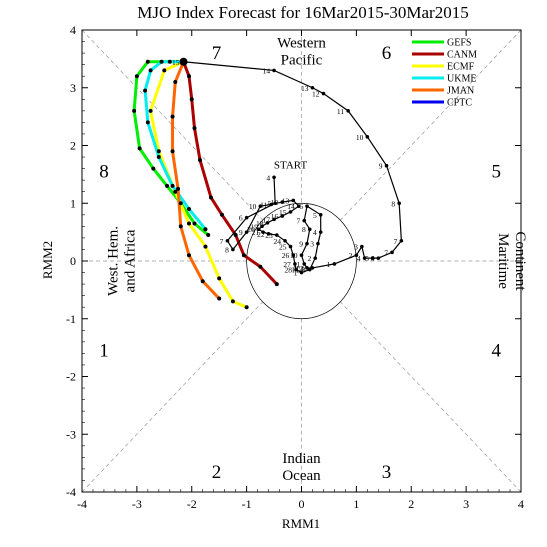  Describe the element at coordinates (411, 504) in the screenshot. I see `x-tick-label: 2` at that location.